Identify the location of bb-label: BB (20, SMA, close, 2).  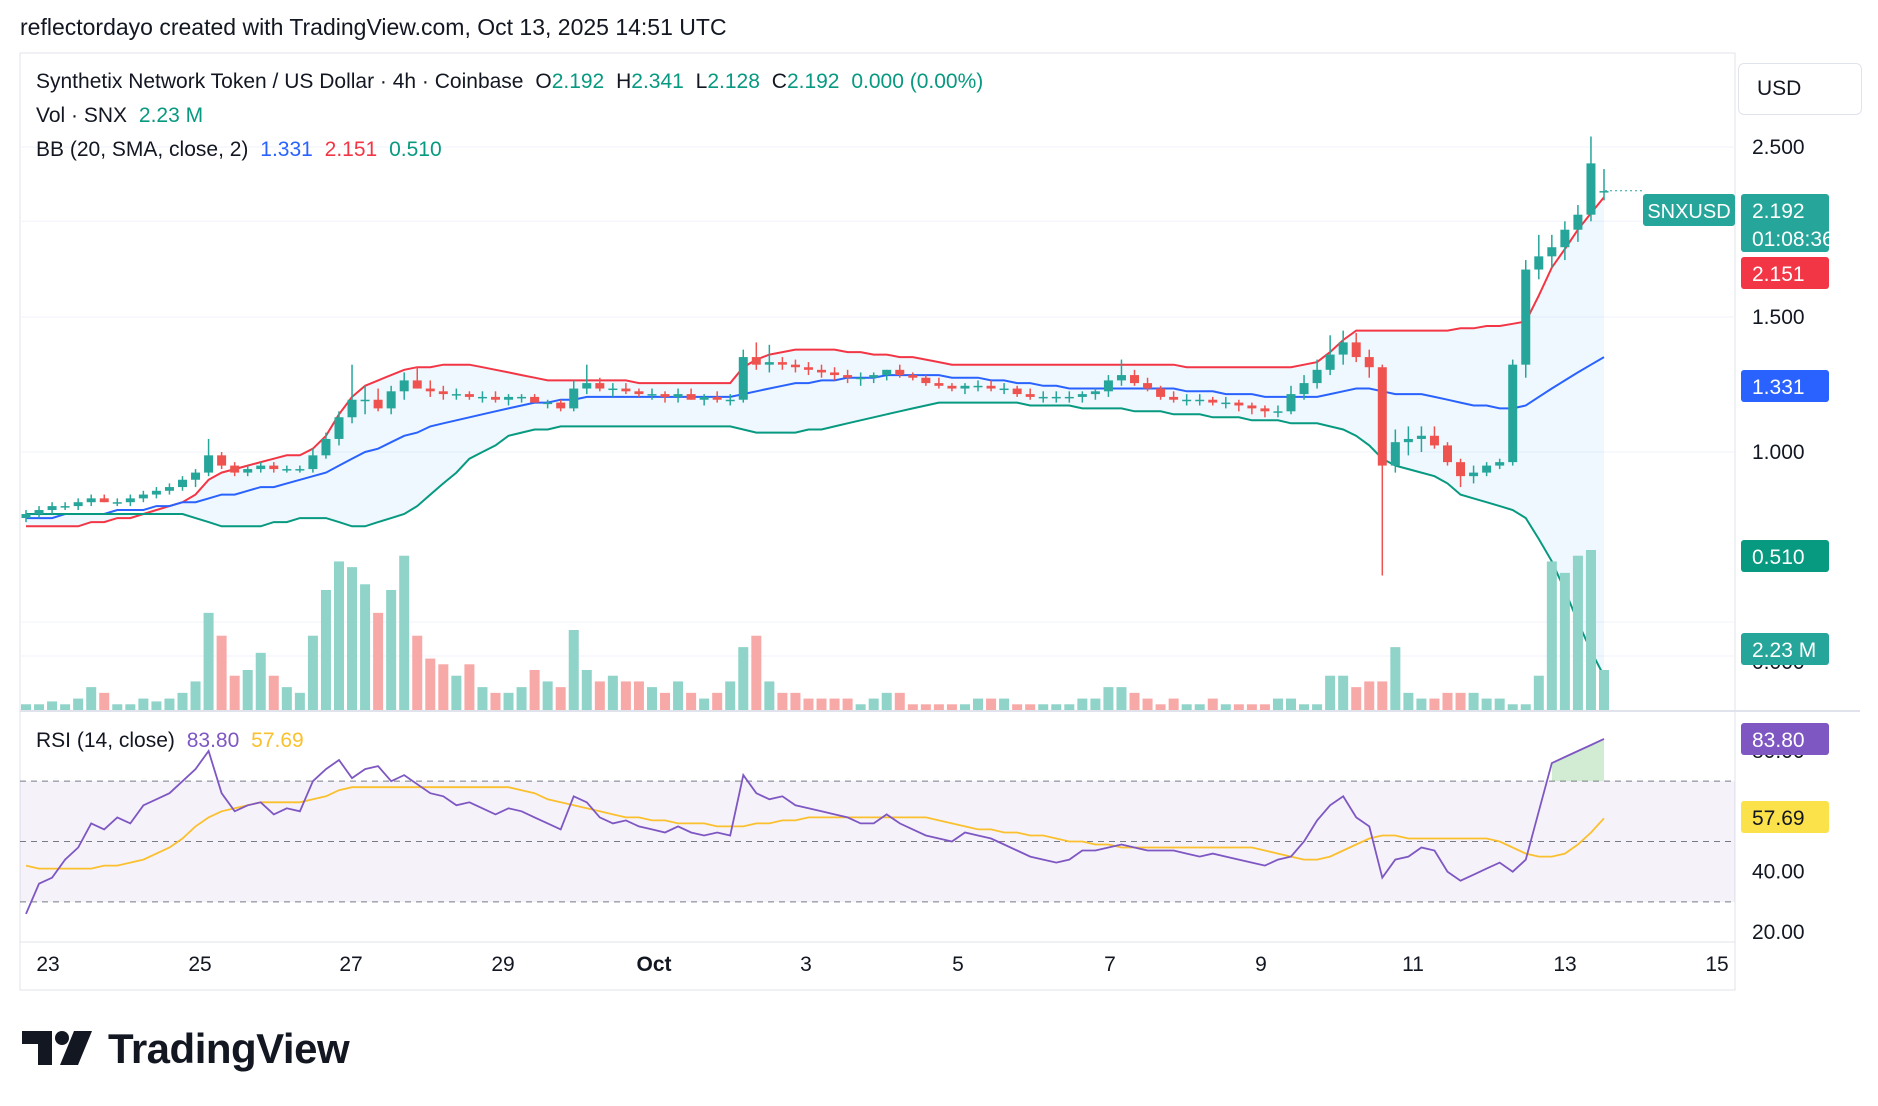
(142, 149).